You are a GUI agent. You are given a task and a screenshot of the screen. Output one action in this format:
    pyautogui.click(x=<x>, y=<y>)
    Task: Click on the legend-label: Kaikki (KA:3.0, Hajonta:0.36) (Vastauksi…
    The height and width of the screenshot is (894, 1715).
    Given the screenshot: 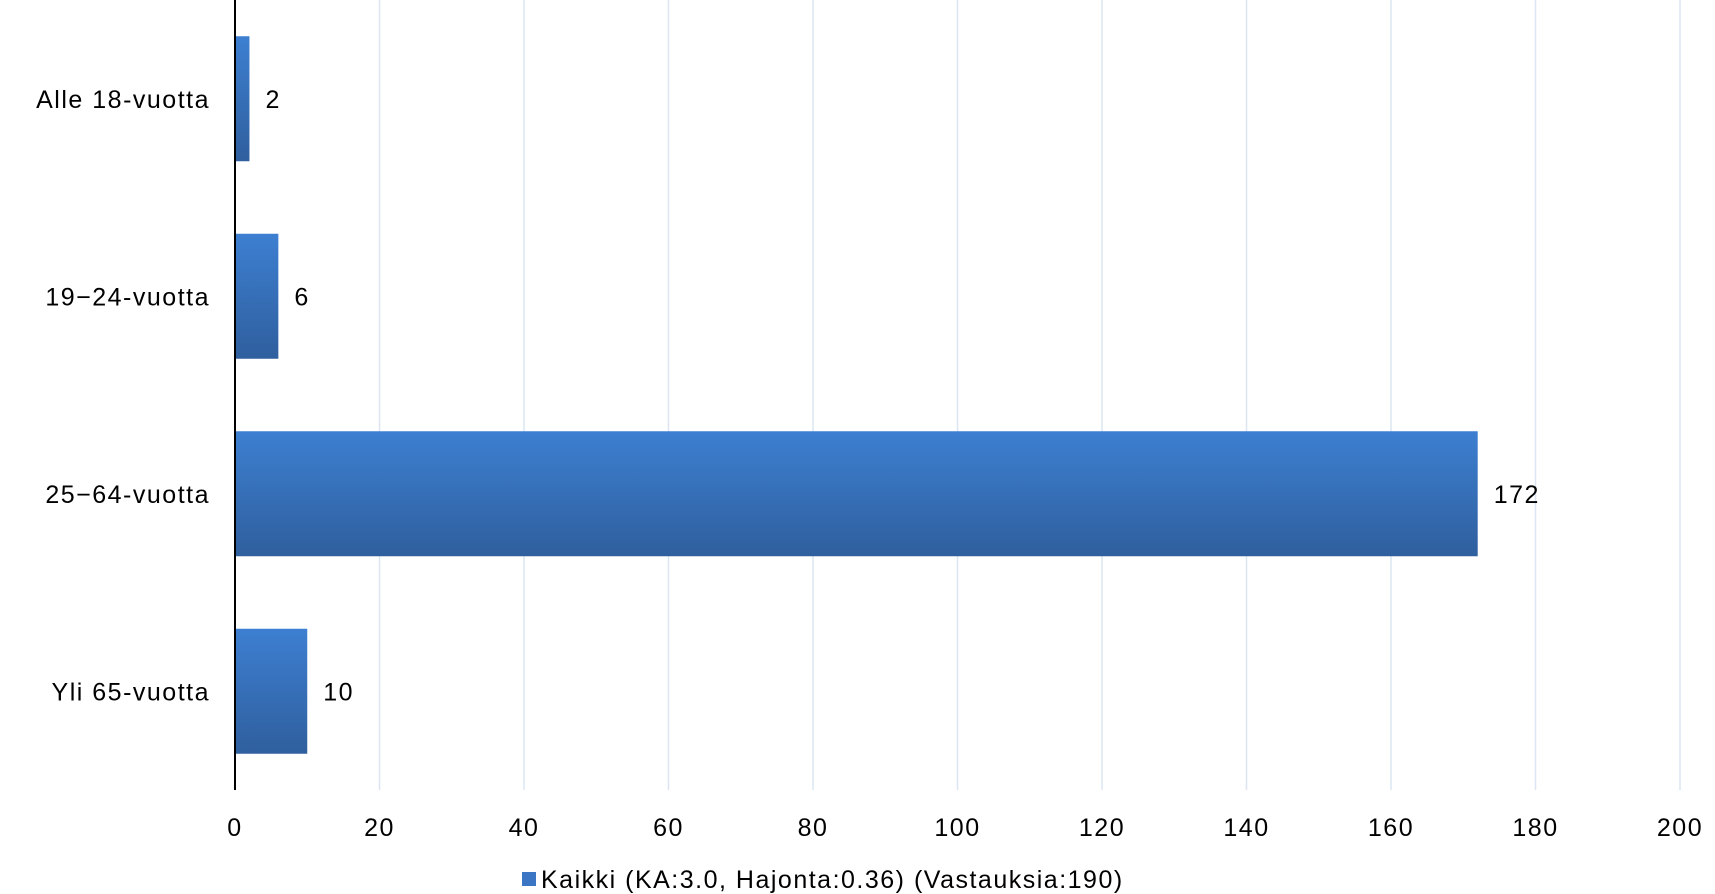 What is the action you would take?
    pyautogui.click(x=832, y=880)
    